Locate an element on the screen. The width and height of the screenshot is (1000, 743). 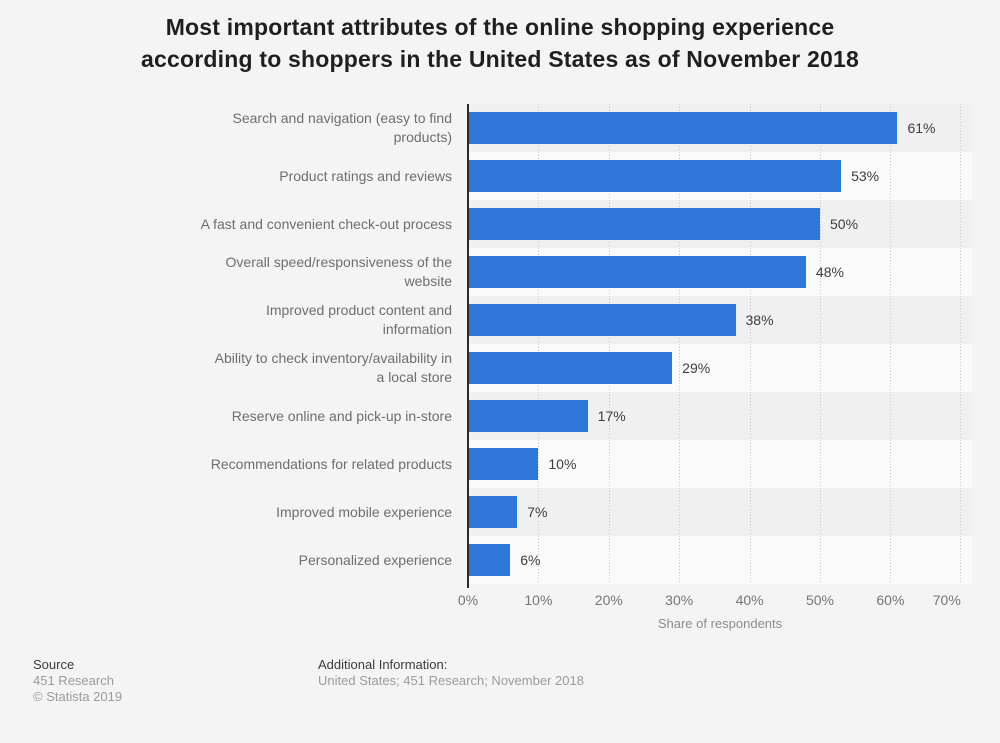
chart-row: Recommendations for related products 10% is located at coordinates (500, 464).